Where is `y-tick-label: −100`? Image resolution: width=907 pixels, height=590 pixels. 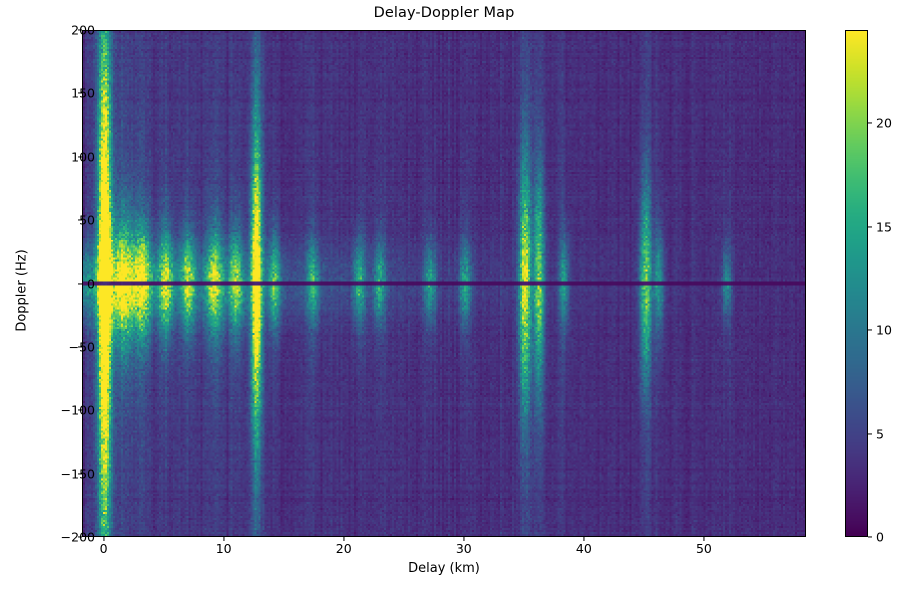
y-tick-label: −100 is located at coordinates (77, 410).